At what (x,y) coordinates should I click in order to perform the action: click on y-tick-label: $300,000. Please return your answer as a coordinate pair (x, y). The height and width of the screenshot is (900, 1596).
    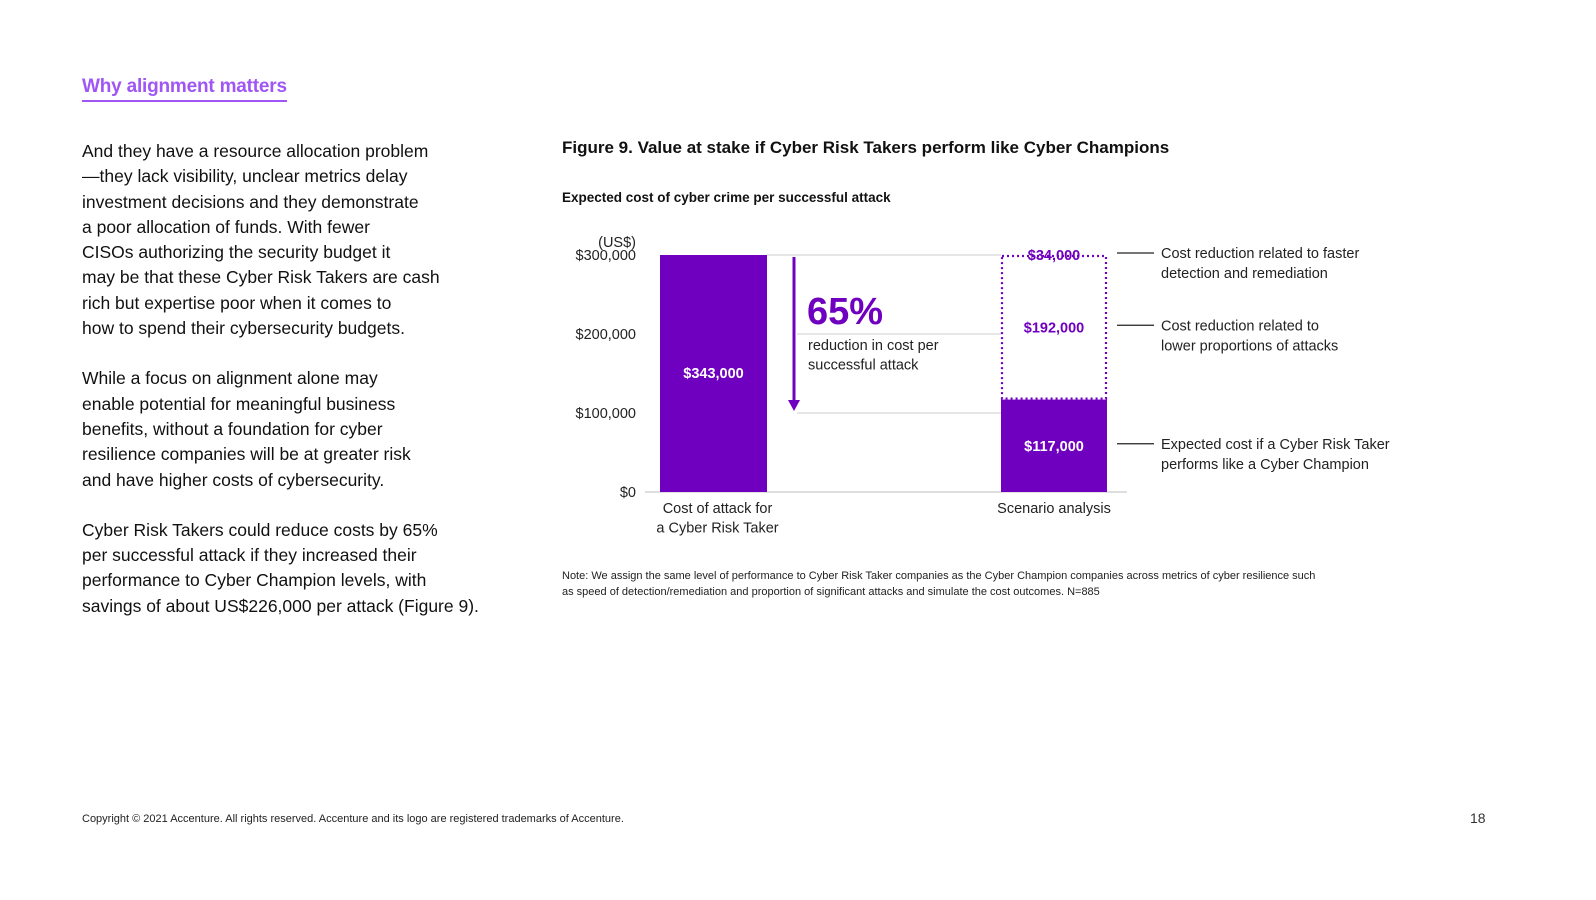
    Looking at the image, I should click on (606, 256).